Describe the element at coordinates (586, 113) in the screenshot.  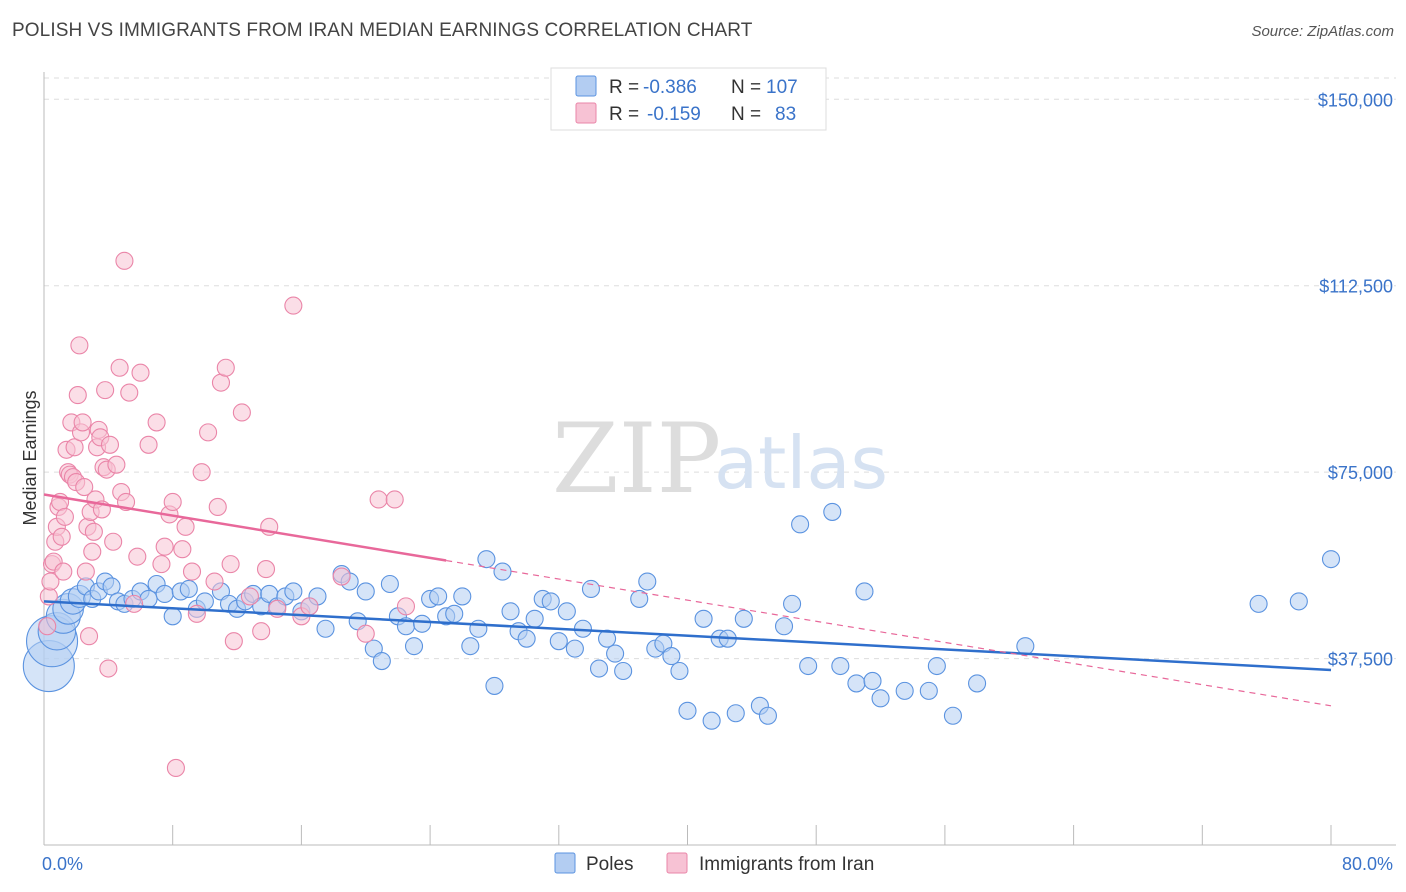
I see `legend-swatch-iran` at that location.